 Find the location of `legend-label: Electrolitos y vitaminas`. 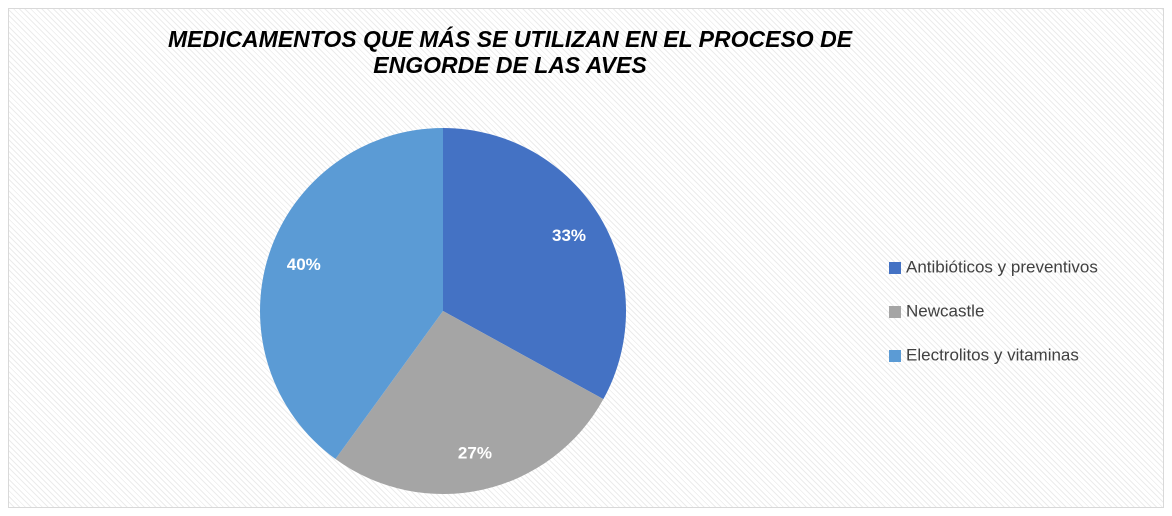

legend-label: Electrolitos y vitaminas is located at coordinates (992, 354).